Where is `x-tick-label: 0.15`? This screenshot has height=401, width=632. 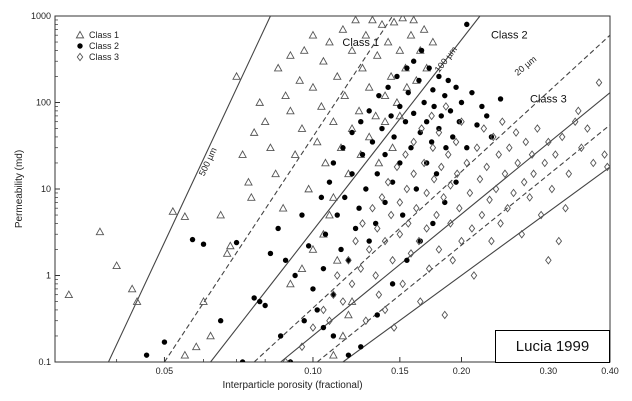
x-tick-label: 0.15 is located at coordinates (400, 371).